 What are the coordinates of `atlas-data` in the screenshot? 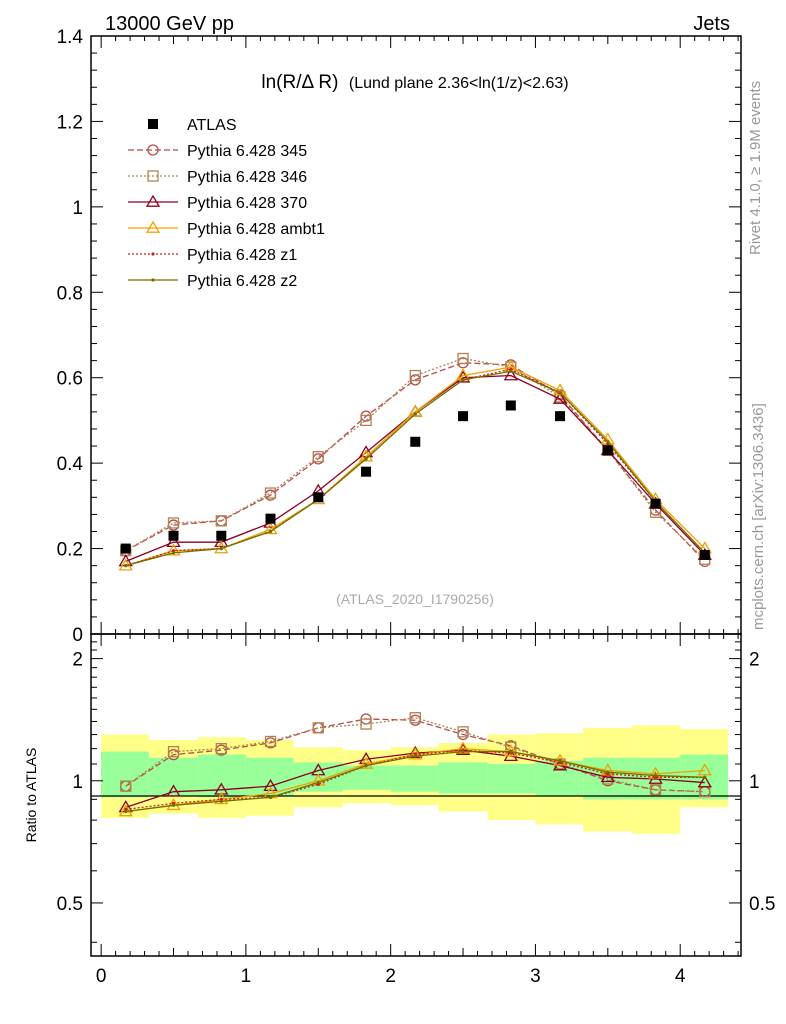 It's located at (415, 480).